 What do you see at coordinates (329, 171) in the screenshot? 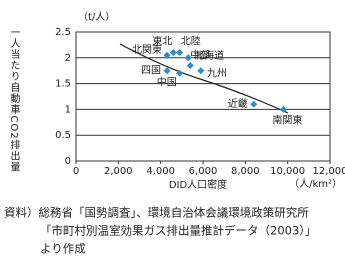
I see `x-tick-label: 12,000` at bounding box center [329, 171].